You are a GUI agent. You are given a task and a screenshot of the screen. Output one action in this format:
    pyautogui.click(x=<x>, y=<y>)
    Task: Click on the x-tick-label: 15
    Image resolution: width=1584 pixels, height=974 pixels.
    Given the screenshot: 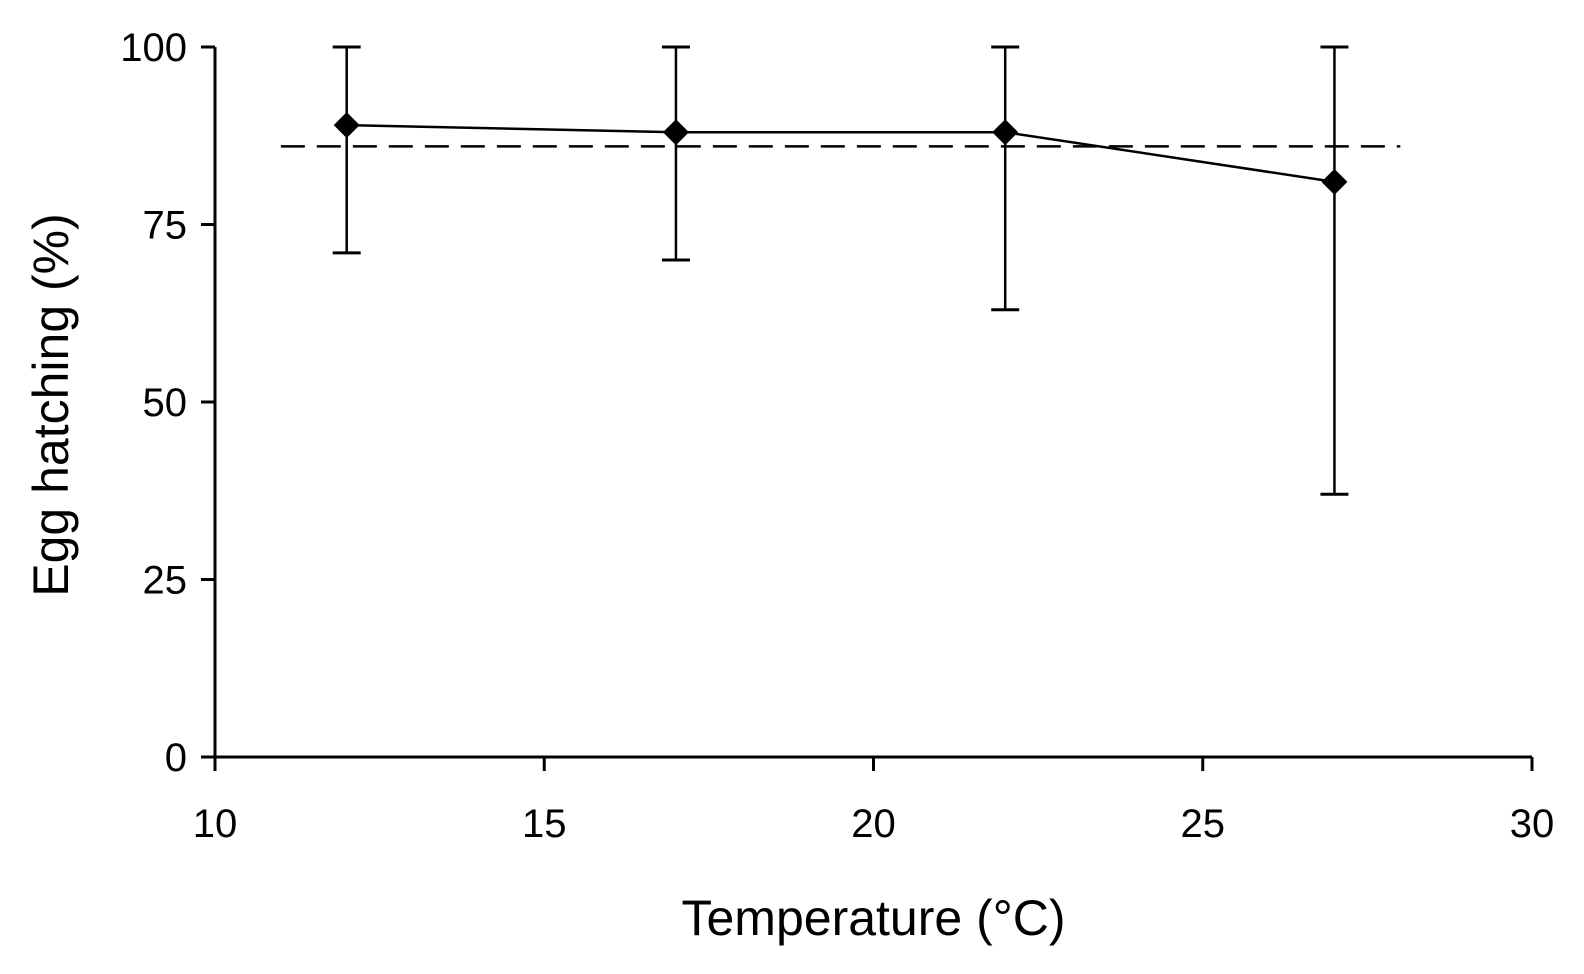 What is the action you would take?
    pyautogui.click(x=544, y=824)
    